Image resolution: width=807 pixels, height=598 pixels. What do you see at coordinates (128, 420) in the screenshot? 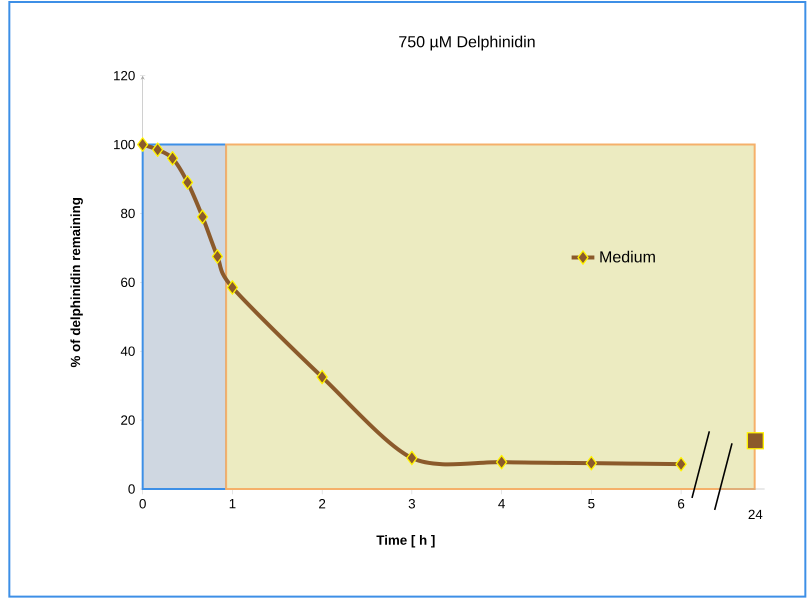
I see `y-tick-label: 20` at bounding box center [128, 420].